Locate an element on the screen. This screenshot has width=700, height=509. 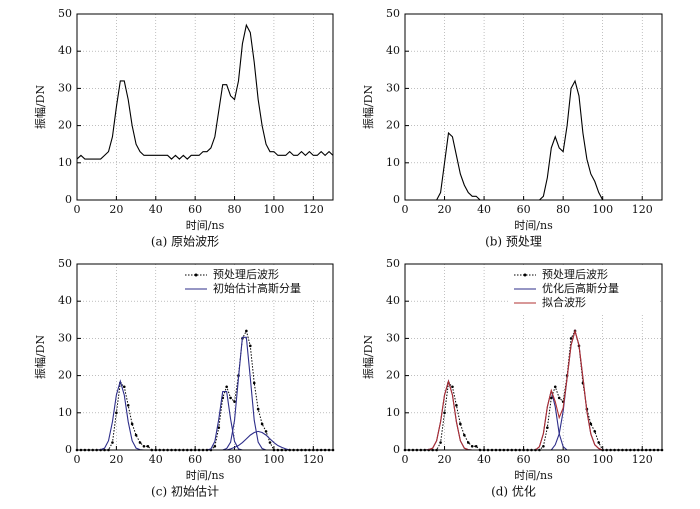
caption: (a) 原始波形 is located at coordinates (185, 242).